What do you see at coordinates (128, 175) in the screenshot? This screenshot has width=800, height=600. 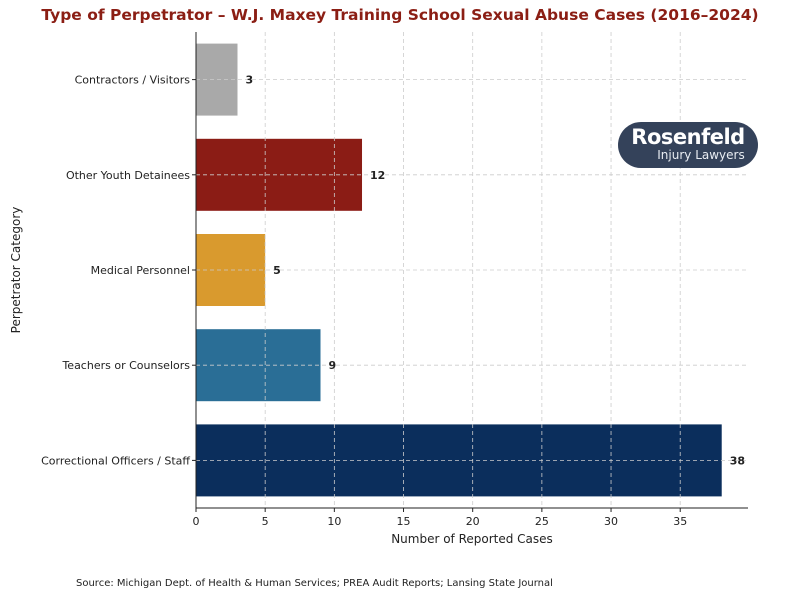 I see `y-tick-label: Other Youth Detainees` at bounding box center [128, 175].